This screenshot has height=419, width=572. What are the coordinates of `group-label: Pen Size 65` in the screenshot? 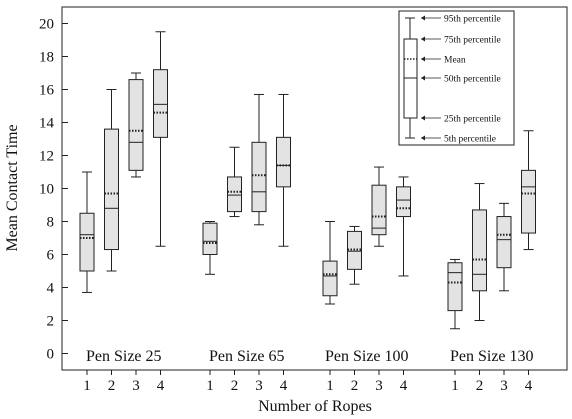 It's located at (247, 356).